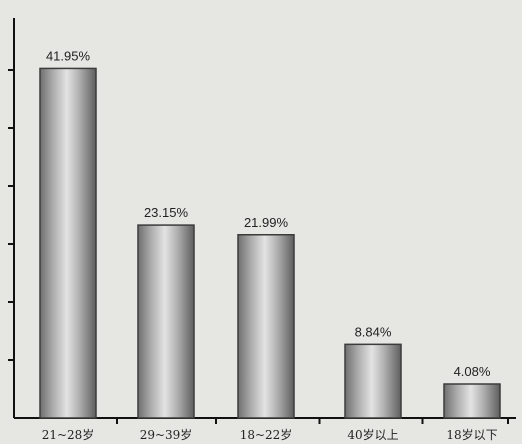 The height and width of the screenshot is (444, 522). What do you see at coordinates (373, 331) in the screenshot?
I see `data-label: 8.84%` at bounding box center [373, 331].